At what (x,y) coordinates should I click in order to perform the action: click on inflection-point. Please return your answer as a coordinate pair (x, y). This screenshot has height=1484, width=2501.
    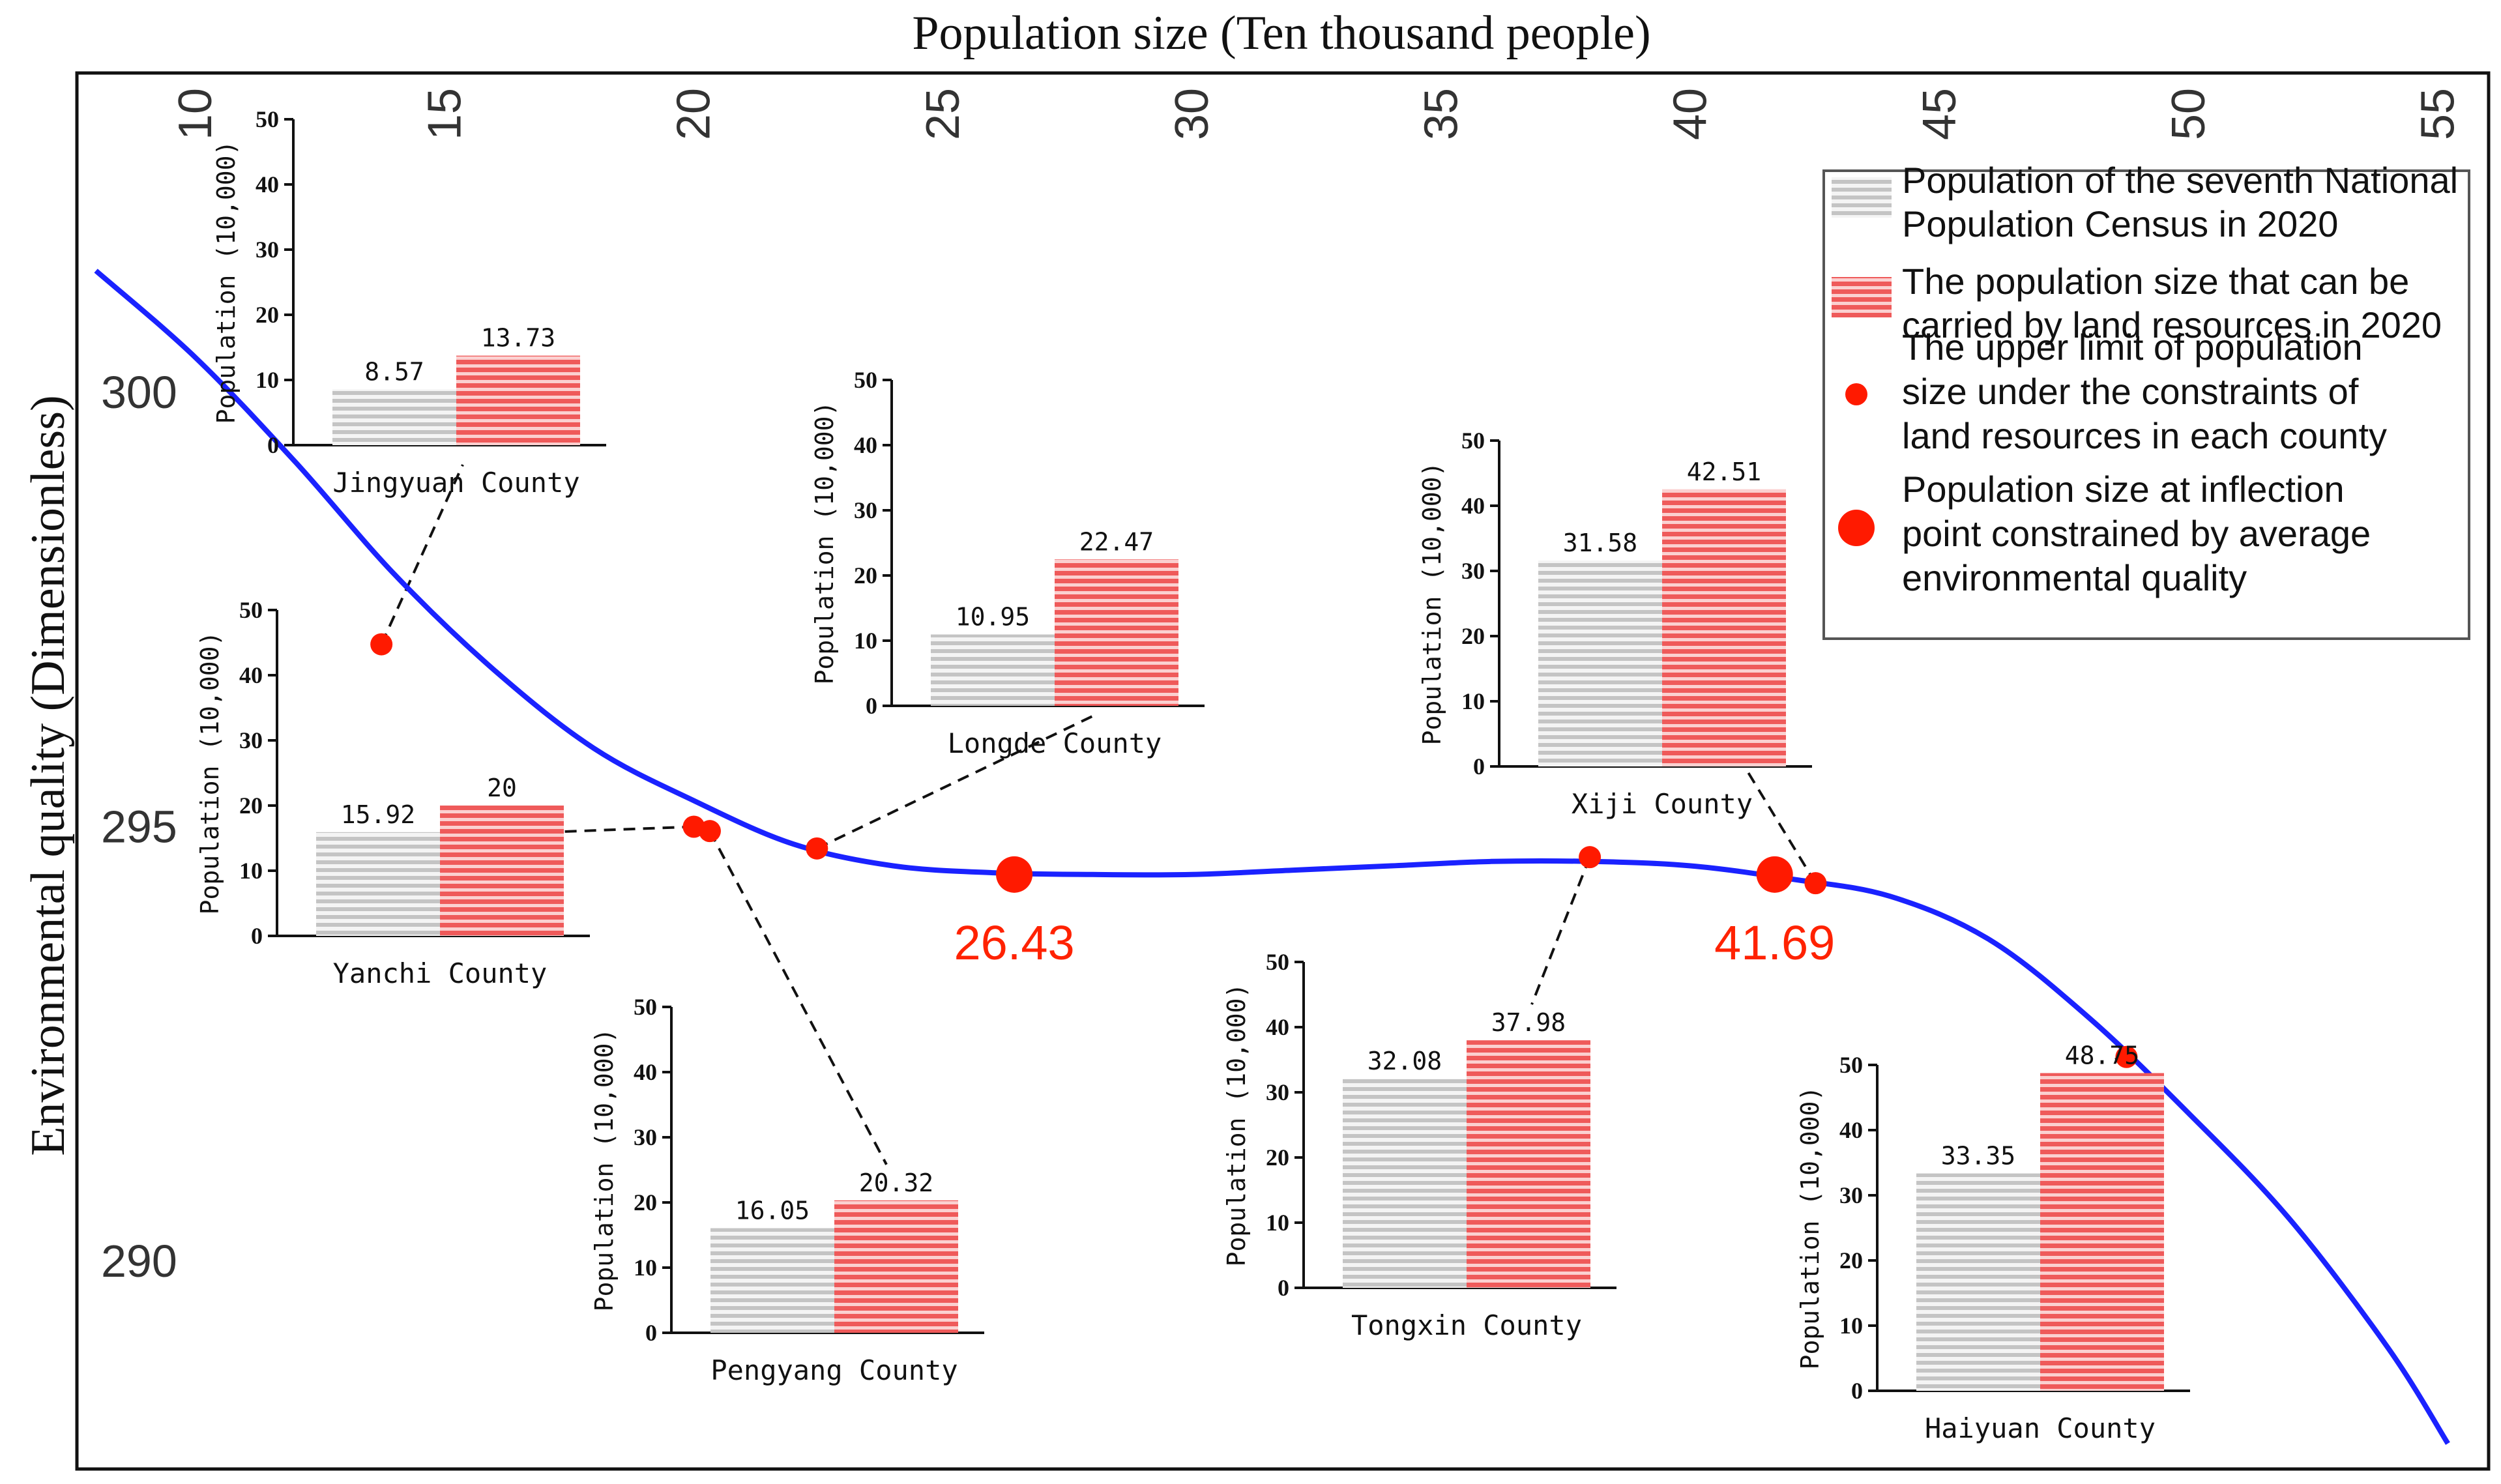
    Looking at the image, I should click on (1014, 874).